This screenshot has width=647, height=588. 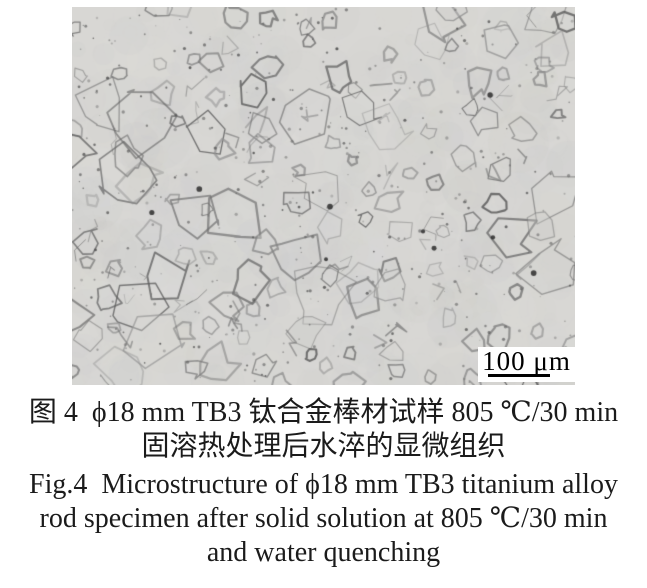 What do you see at coordinates (519, 375) in the screenshot?
I see `scale-bar-line` at bounding box center [519, 375].